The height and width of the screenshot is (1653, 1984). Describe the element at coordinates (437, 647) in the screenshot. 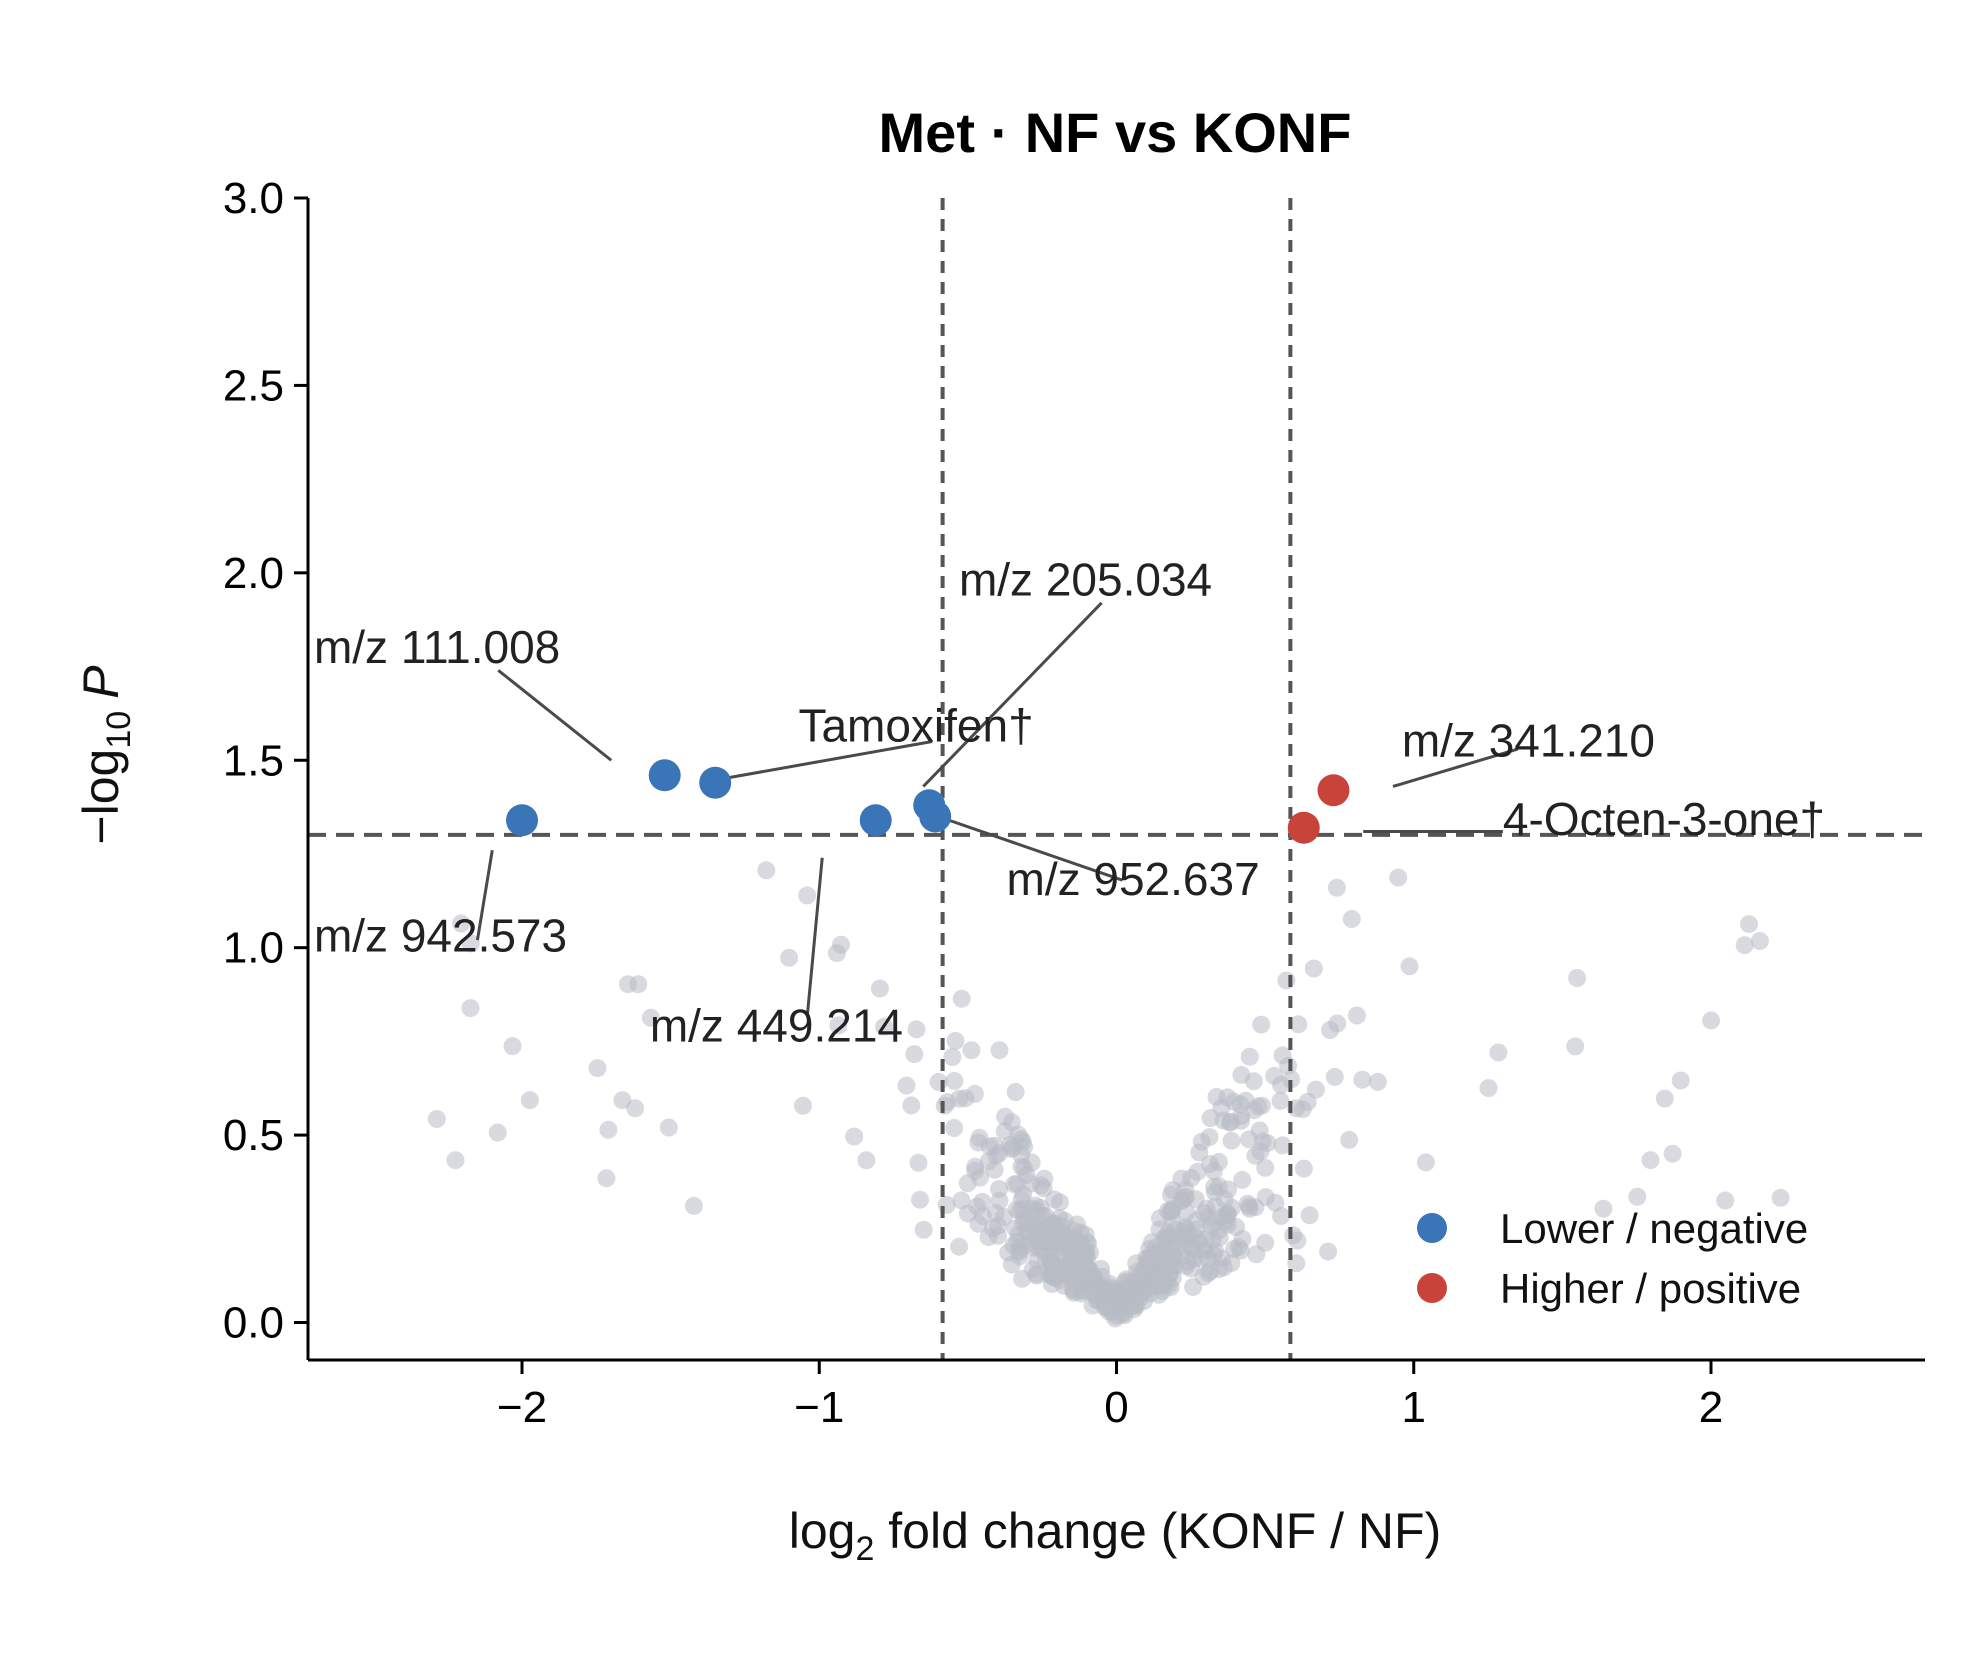

I see `annotation-label: m/z 111.008` at that location.